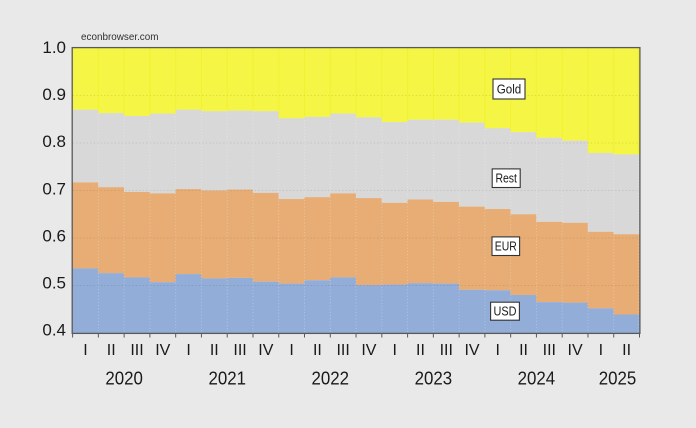 The height and width of the screenshot is (428, 696). What do you see at coordinates (331, 379) in the screenshot?
I see `svg-text: 2022` at bounding box center [331, 379].